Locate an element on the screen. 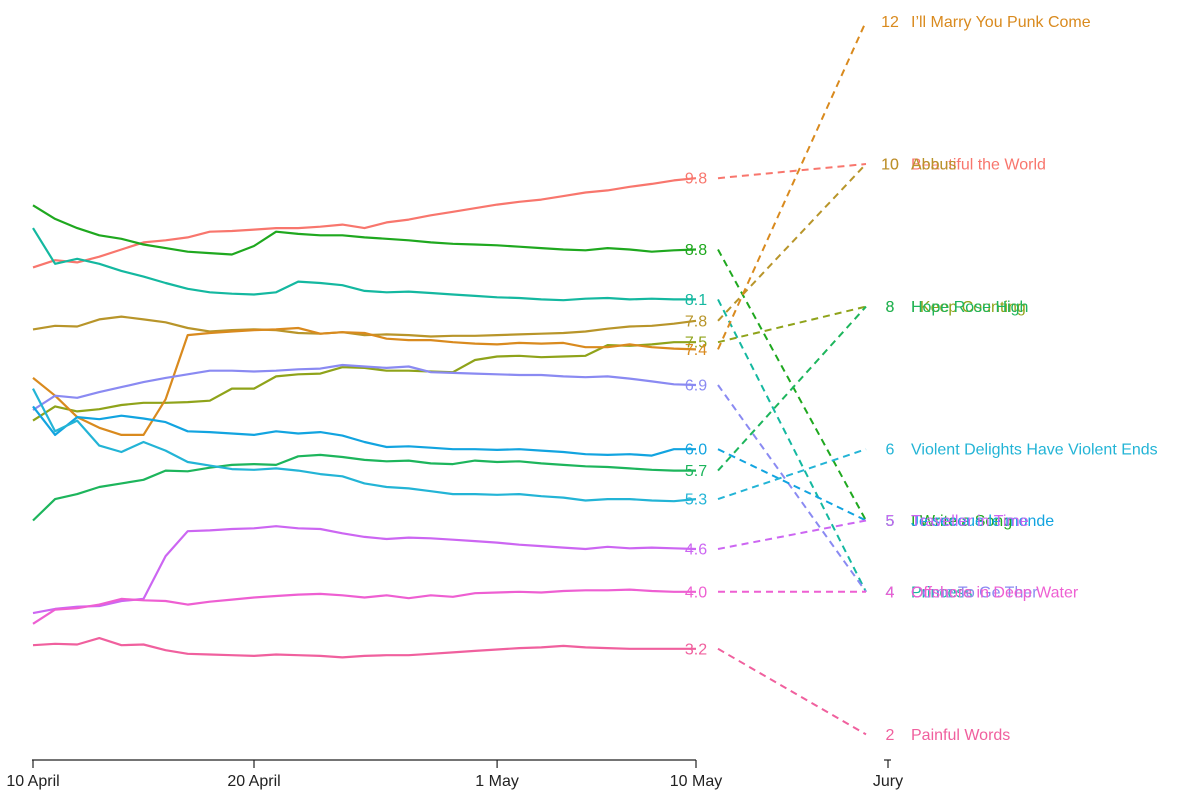 The height and width of the screenshot is (792, 1200). series-line-princess is located at coordinates (364, 264).